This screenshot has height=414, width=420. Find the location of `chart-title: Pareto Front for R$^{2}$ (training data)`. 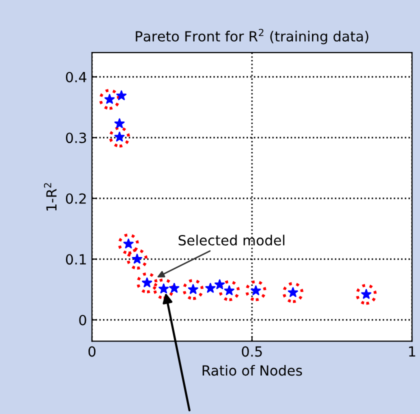

chart-title: Pareto Front for R$^{2}$ (training data) is located at coordinates (252, 36).